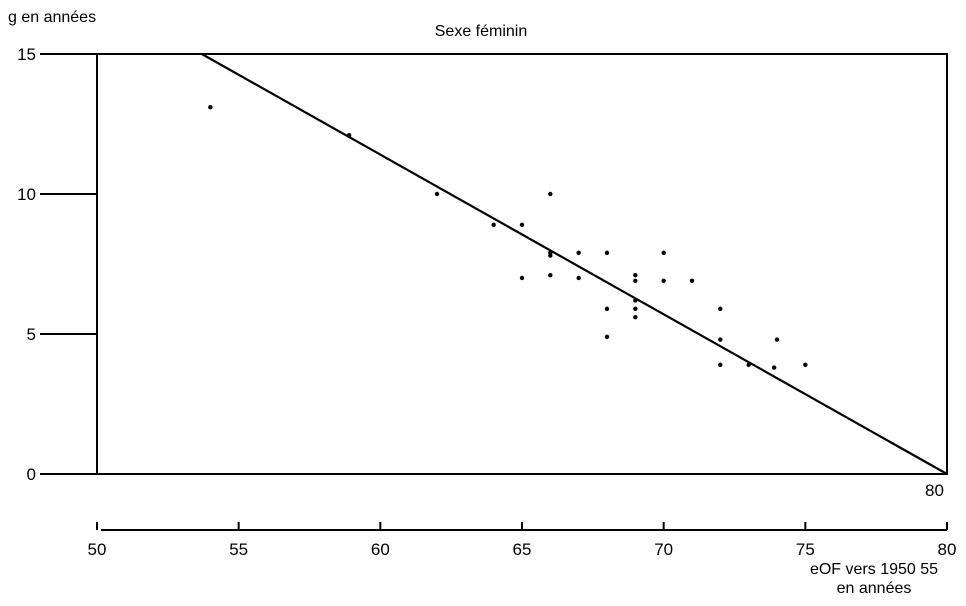 This screenshot has width=966, height=606. Describe the element at coordinates (26, 54) in the screenshot. I see `y-tick-label-3: 15` at that location.